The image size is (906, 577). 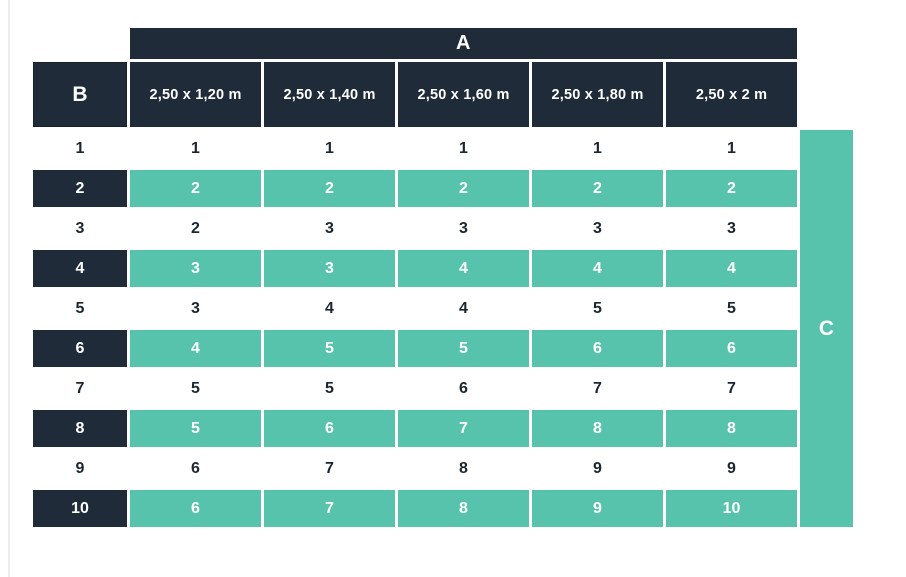 What do you see at coordinates (597, 94) in the screenshot?
I see `column-header: 2,50 x 1,80 m` at bounding box center [597, 94].